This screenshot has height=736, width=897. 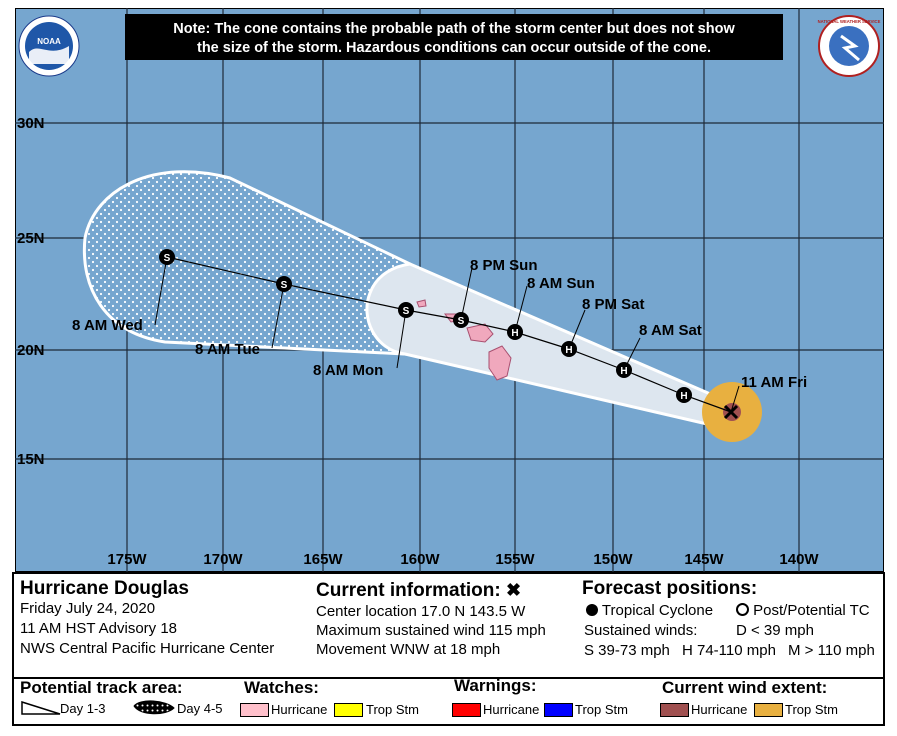 What do you see at coordinates (419, 590) in the screenshot?
I see `current-info-heading: Current information: ✖` at bounding box center [419, 590].